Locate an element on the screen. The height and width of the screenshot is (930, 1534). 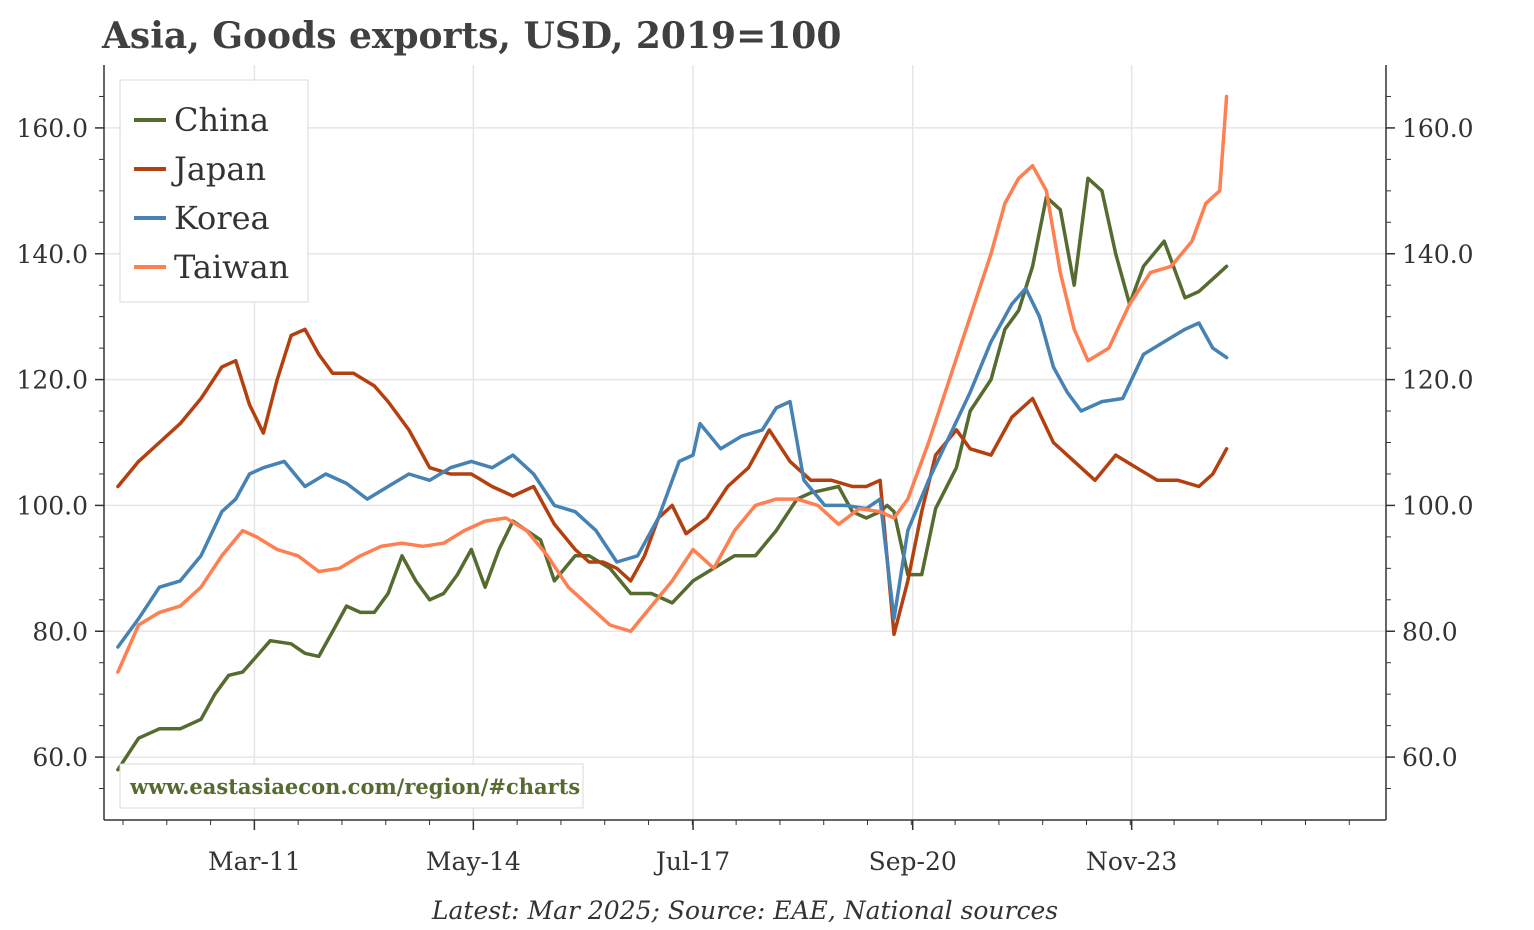
watermark-text: www.eastasiaecon.com/region/#charts is located at coordinates (354, 786).